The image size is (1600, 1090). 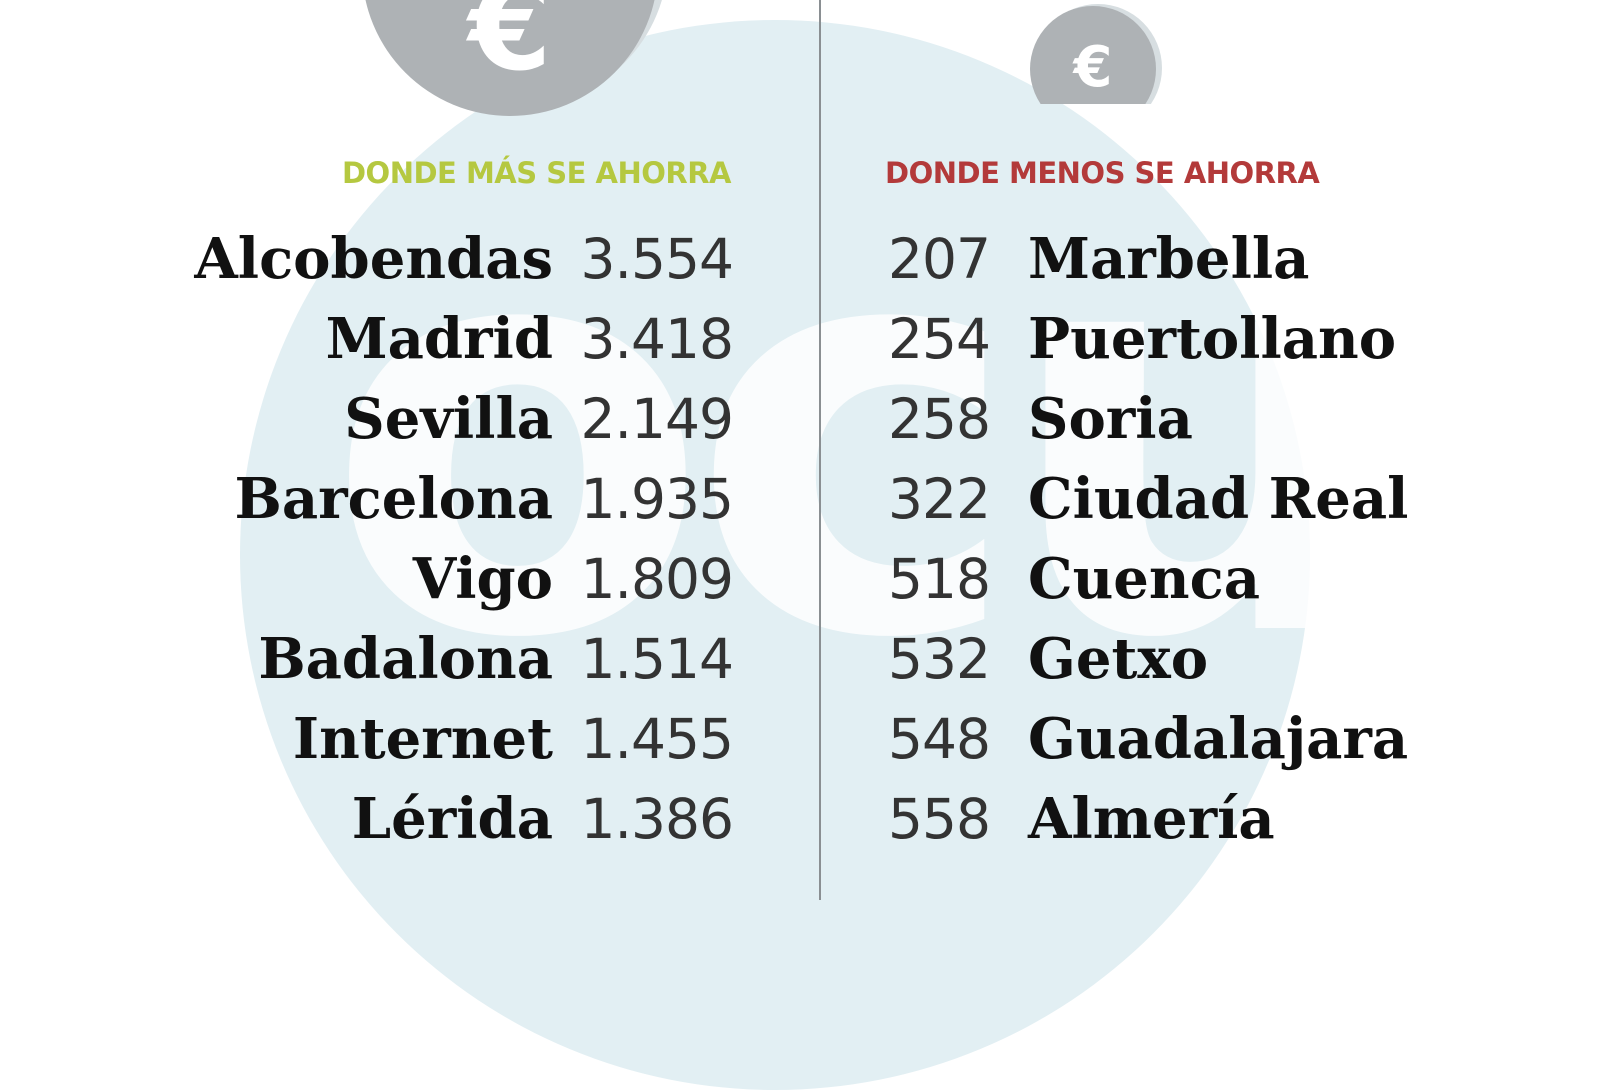 What do you see at coordinates (536, 173) in the screenshot?
I see `left-heading: DONDE MÁS SE AHORRA` at bounding box center [536, 173].